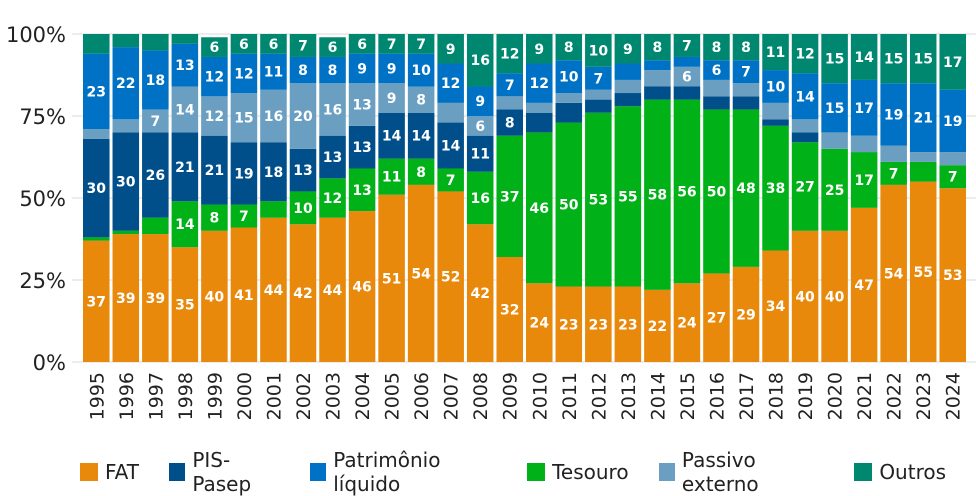  Describe the element at coordinates (834, 198) in the screenshot. I see `bar-stack-2020: 40 25 15 15` at that location.